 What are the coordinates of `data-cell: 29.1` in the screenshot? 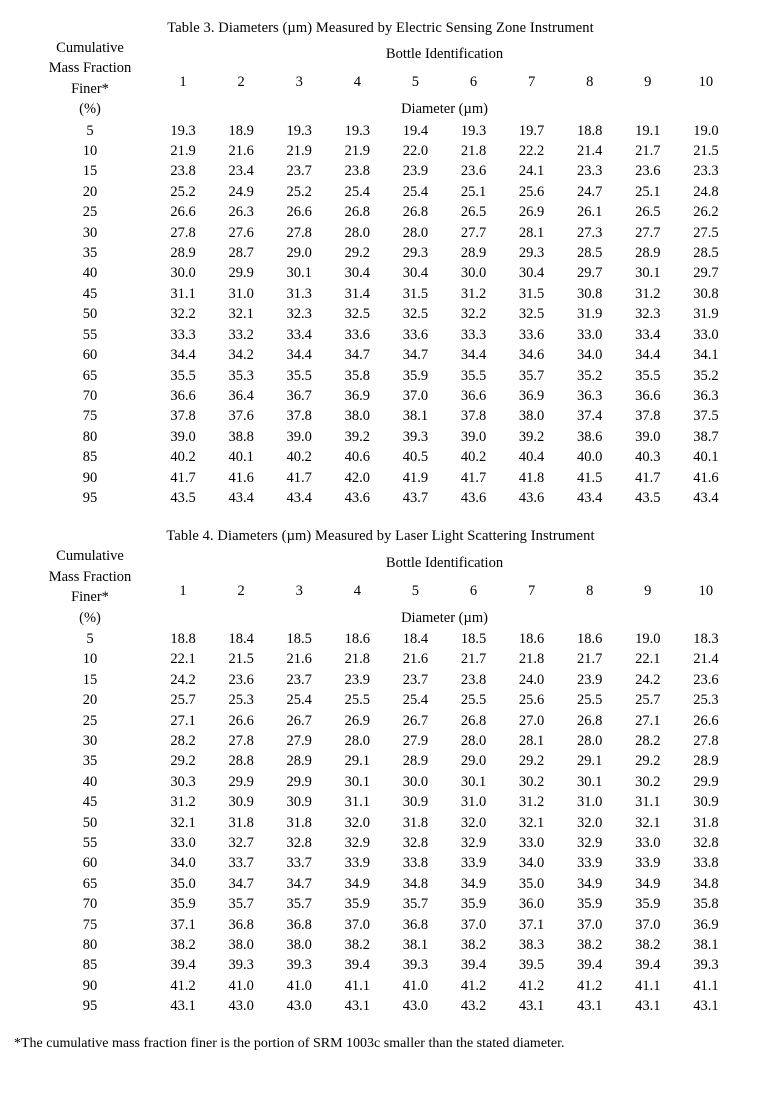 It's located at (590, 761).